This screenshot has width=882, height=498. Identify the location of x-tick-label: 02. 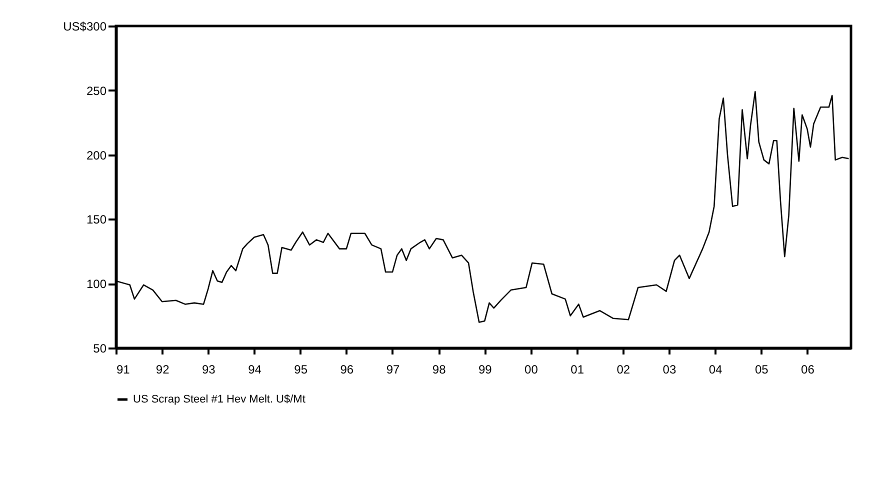
(623, 369).